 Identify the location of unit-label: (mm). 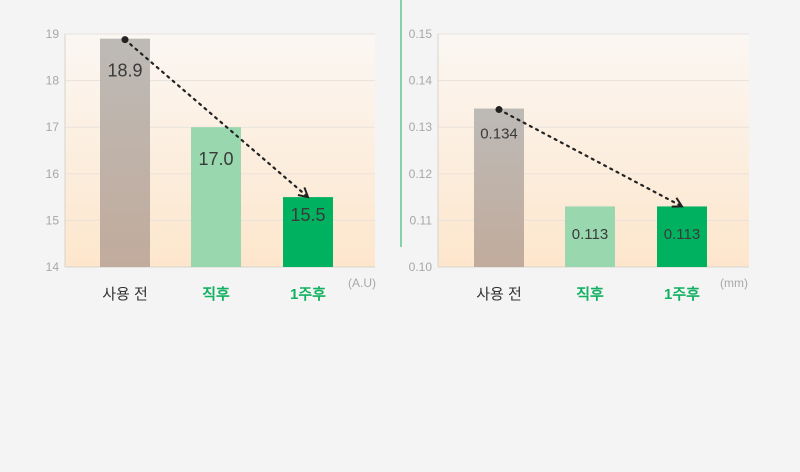
(734, 283).